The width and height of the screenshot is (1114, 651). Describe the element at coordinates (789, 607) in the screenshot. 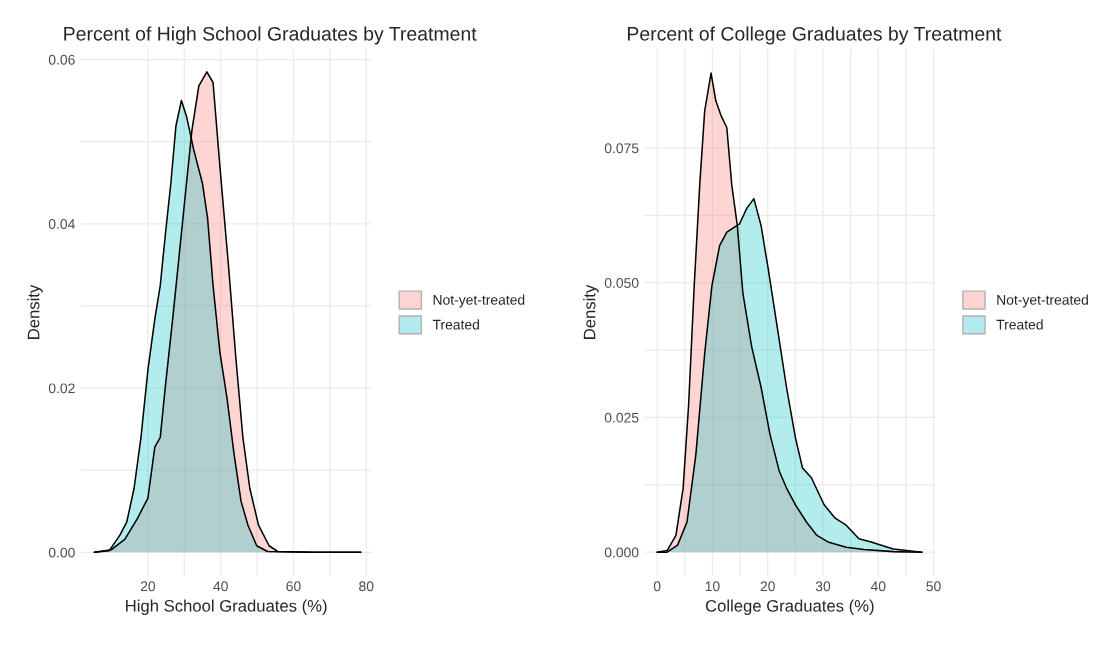

I see `x-axis-title: College Graduates (%)` at that location.